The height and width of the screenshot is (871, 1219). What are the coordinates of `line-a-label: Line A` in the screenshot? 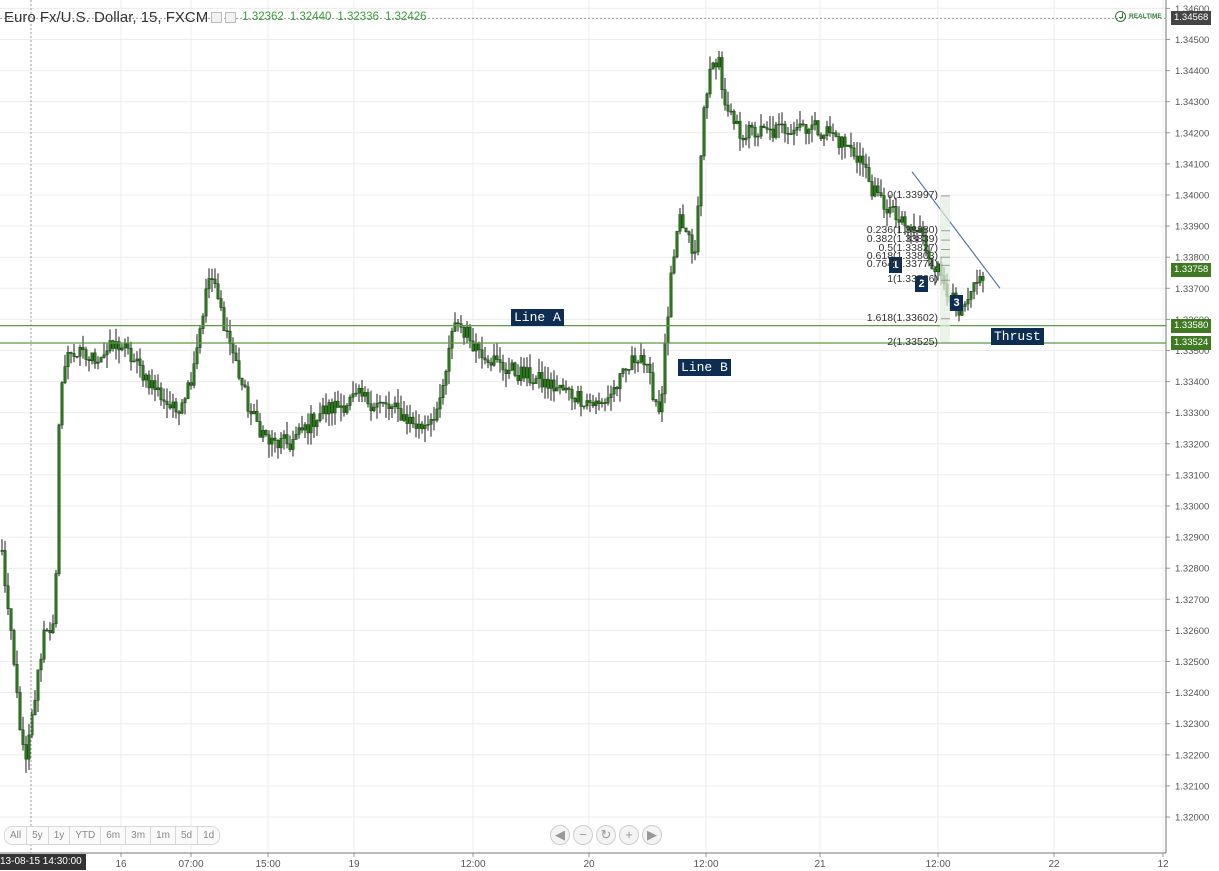 It's located at (537, 317).